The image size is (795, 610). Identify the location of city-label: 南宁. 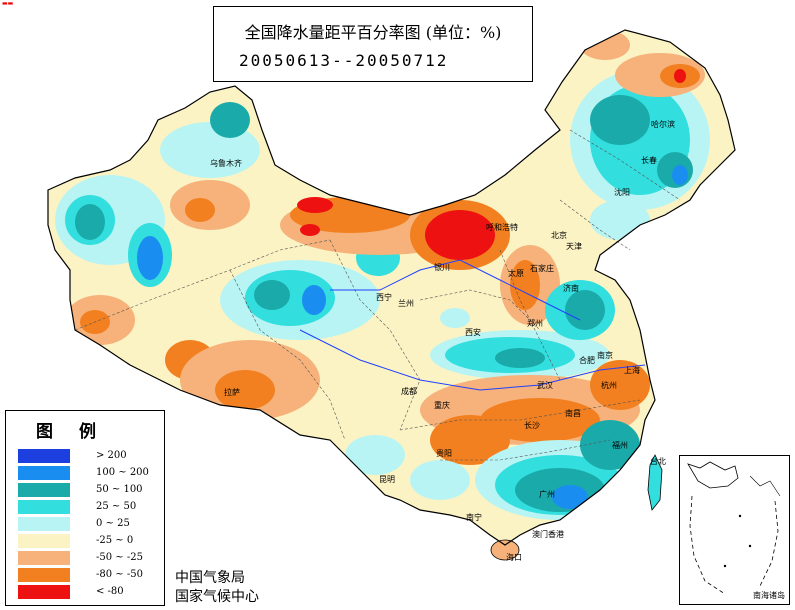
(474, 517).